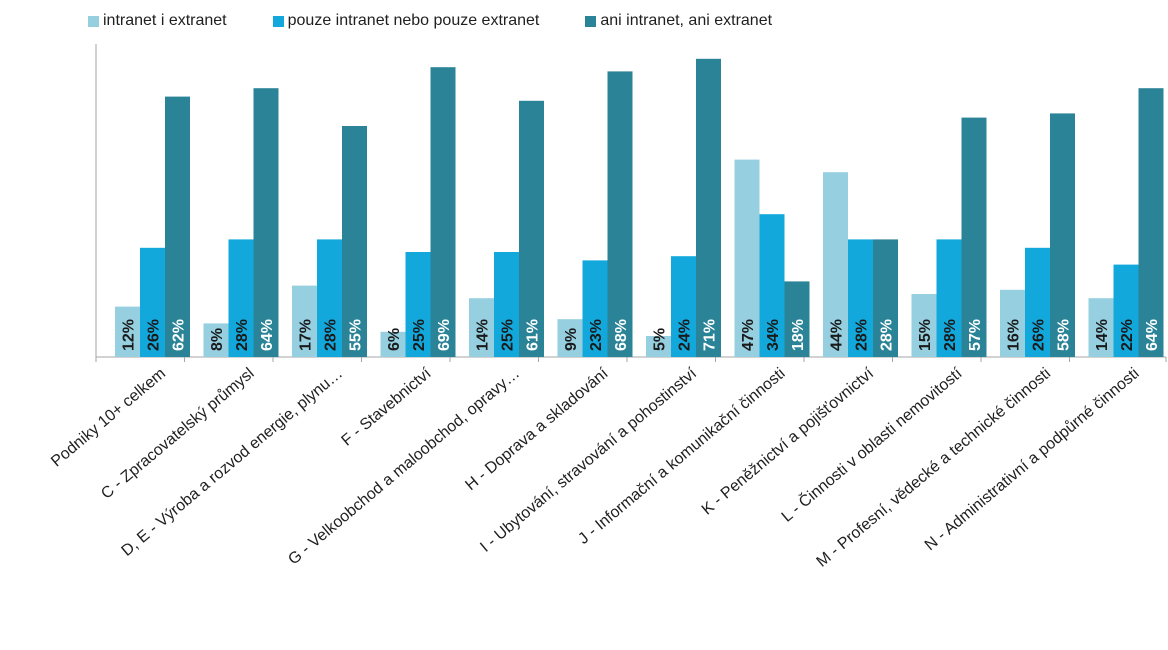  Describe the element at coordinates (444, 335) in the screenshot. I see `bar-value-label: 69%` at that location.